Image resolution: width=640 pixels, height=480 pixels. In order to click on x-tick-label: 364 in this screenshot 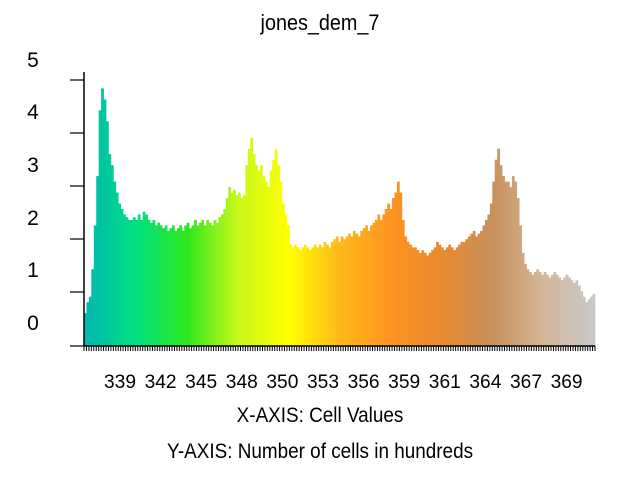, I will do `click(485, 382)`.